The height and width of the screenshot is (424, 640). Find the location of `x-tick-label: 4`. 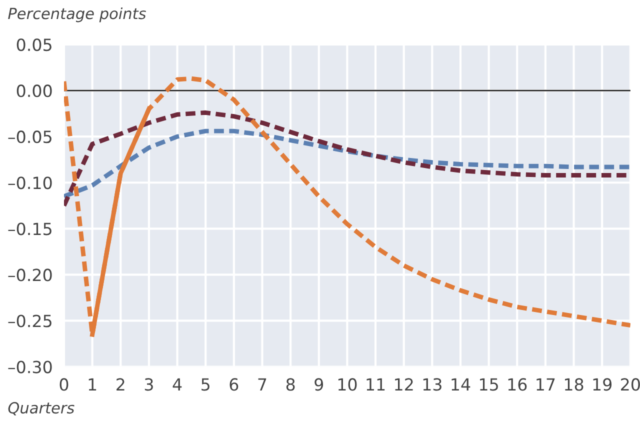

x-tick-label: 4 is located at coordinates (177, 384).